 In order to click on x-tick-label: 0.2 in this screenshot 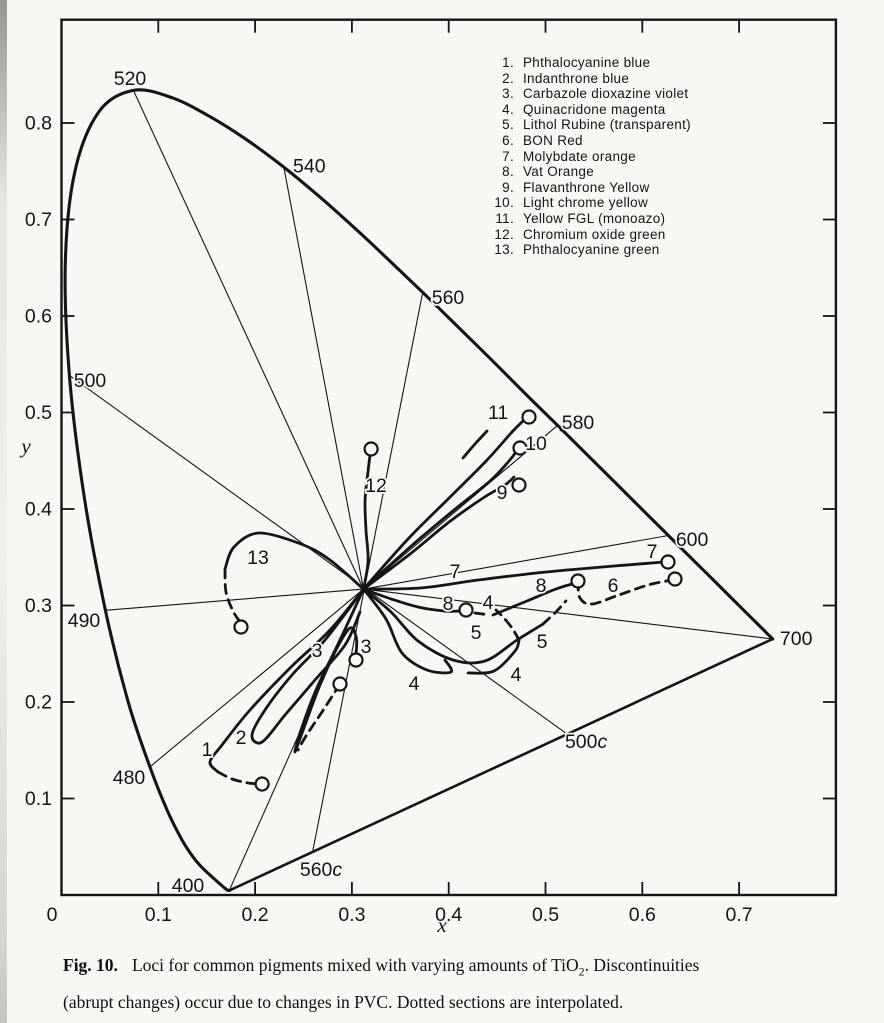, I will do `click(255, 915)`.